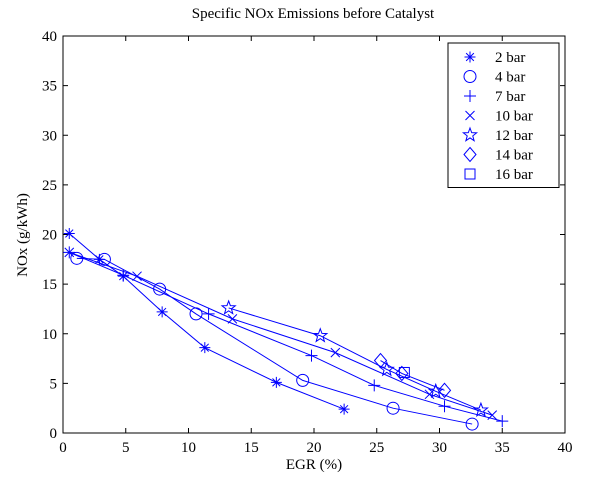  What do you see at coordinates (49, 87) in the screenshot?
I see `y-tick-label: 35` at bounding box center [49, 87].